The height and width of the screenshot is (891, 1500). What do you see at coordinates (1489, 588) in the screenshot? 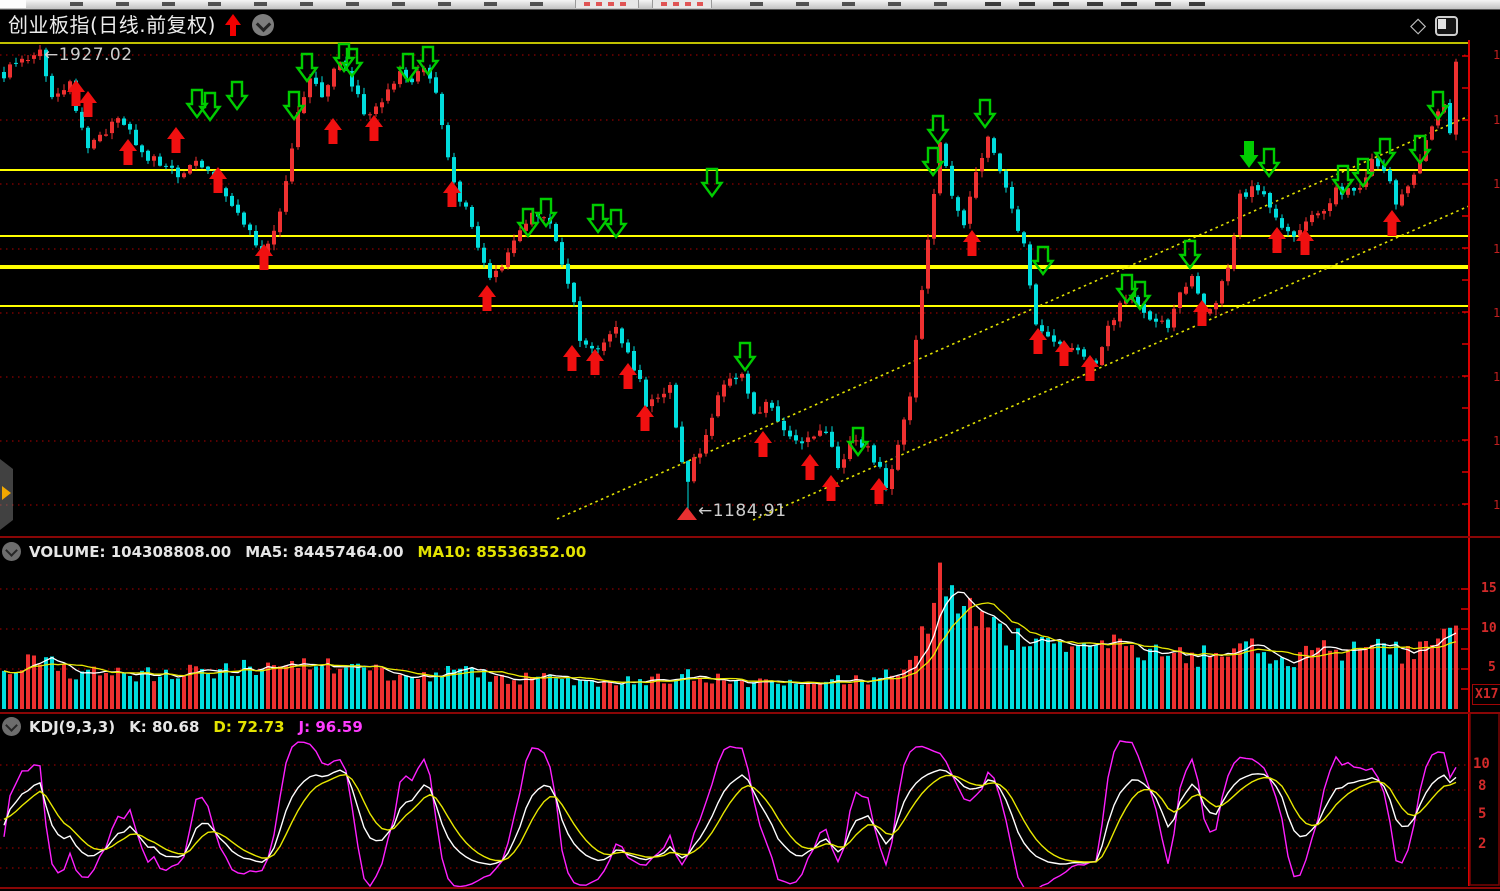
I see `volume-axis-label: 15` at bounding box center [1489, 588].